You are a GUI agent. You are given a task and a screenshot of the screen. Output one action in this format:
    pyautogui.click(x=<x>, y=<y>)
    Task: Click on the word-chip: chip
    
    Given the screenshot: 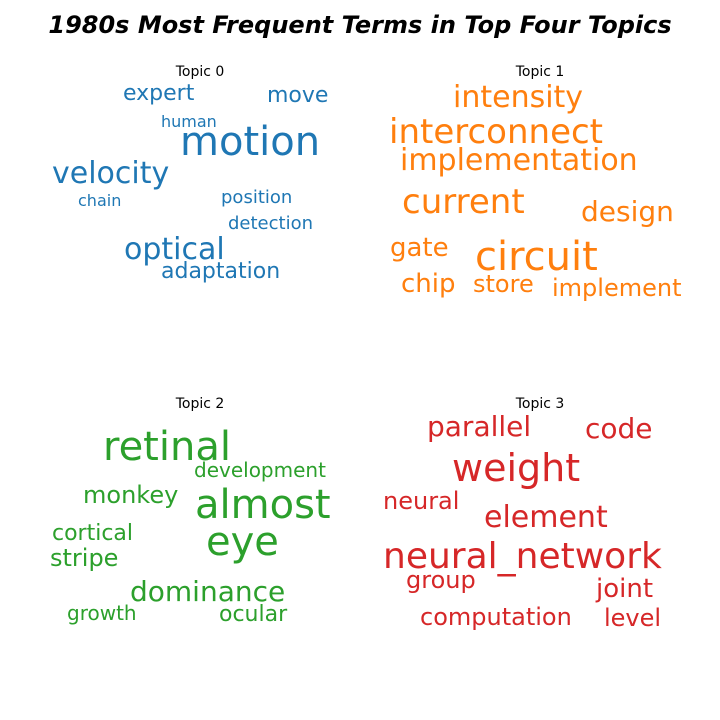 What is the action you would take?
    pyautogui.click(x=428, y=284)
    